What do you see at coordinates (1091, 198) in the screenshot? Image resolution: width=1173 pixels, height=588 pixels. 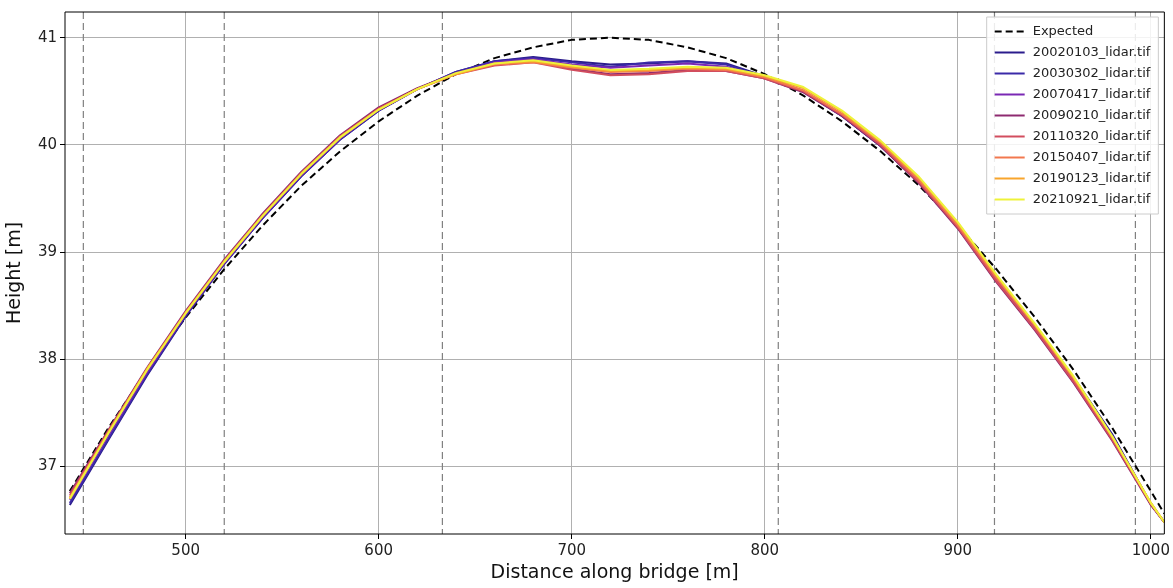 I see `legend-label: 20210921_lidar.tif` at bounding box center [1091, 198].